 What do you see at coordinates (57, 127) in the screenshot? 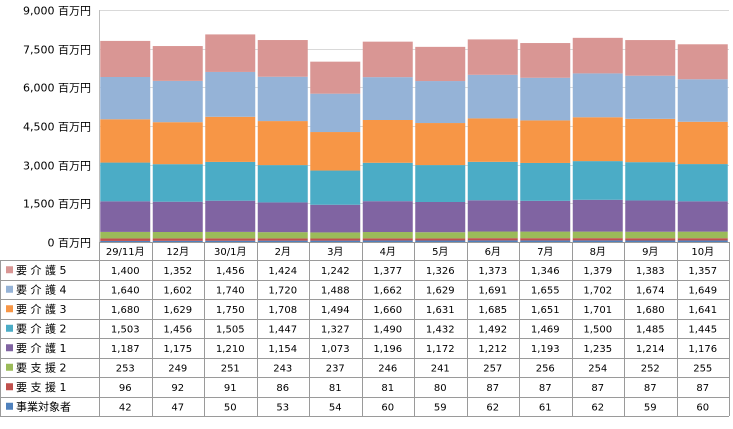
I see `y-tick-label: 4,500 百万円` at bounding box center [57, 127].